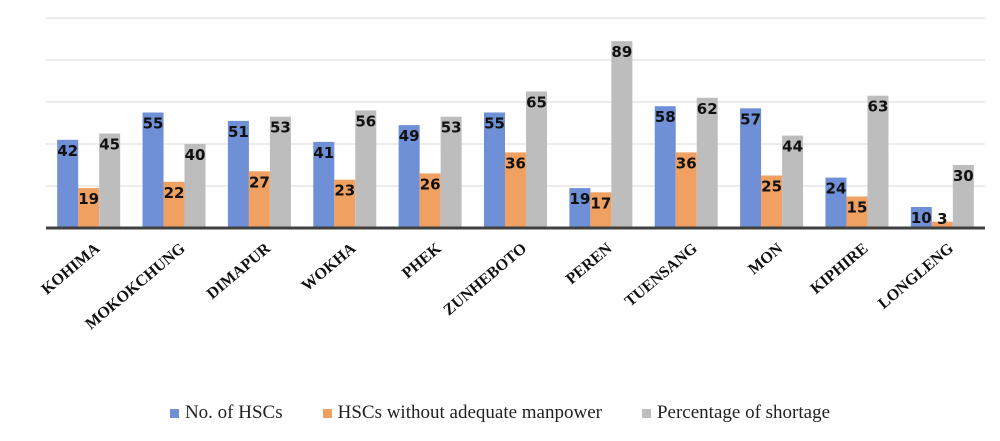 This screenshot has height=441, width=1000. I want to click on data-label: 44, so click(792, 147).